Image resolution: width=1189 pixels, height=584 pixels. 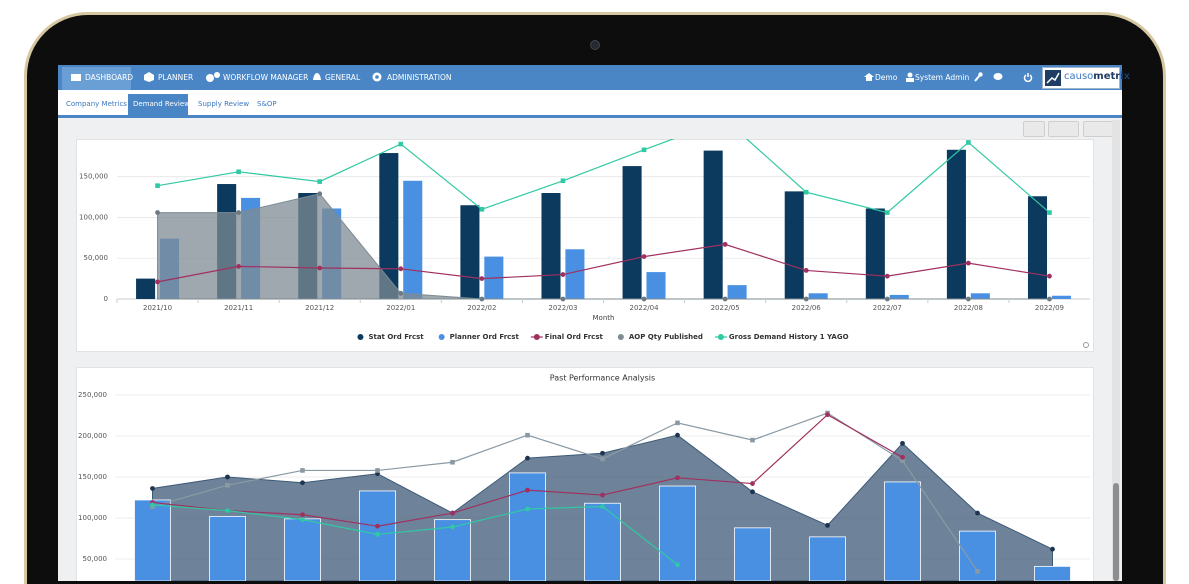 I want to click on x-tick-label: 2022/07, so click(x=887, y=308).